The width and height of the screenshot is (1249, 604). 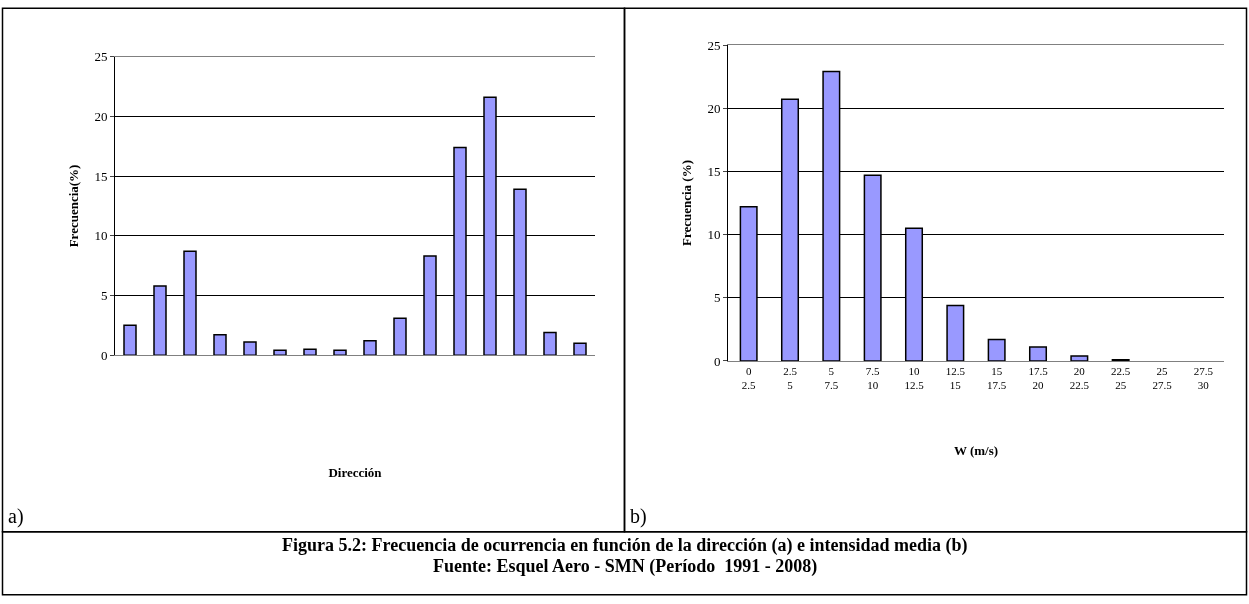 What do you see at coordinates (355, 472) in the screenshot?
I see `x-axis-title: Dirección` at bounding box center [355, 472].